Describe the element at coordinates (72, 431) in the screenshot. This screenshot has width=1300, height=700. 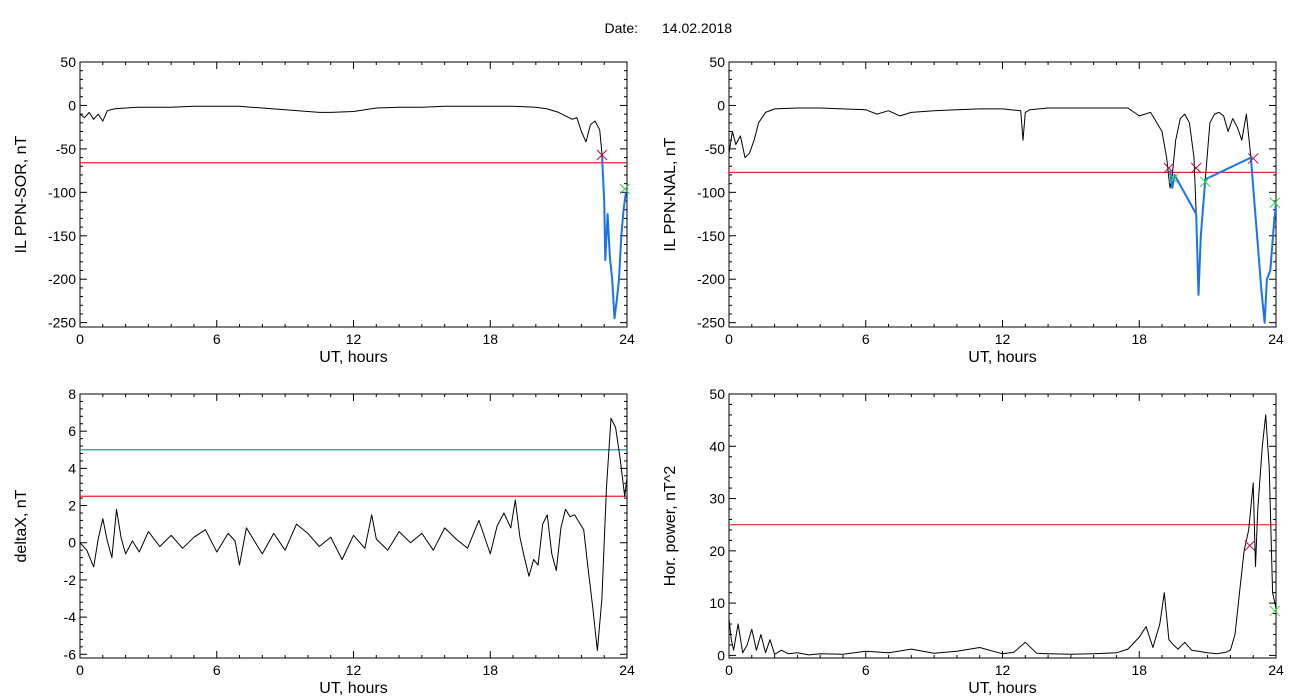
I see `y-tick-label: 6` at that location.